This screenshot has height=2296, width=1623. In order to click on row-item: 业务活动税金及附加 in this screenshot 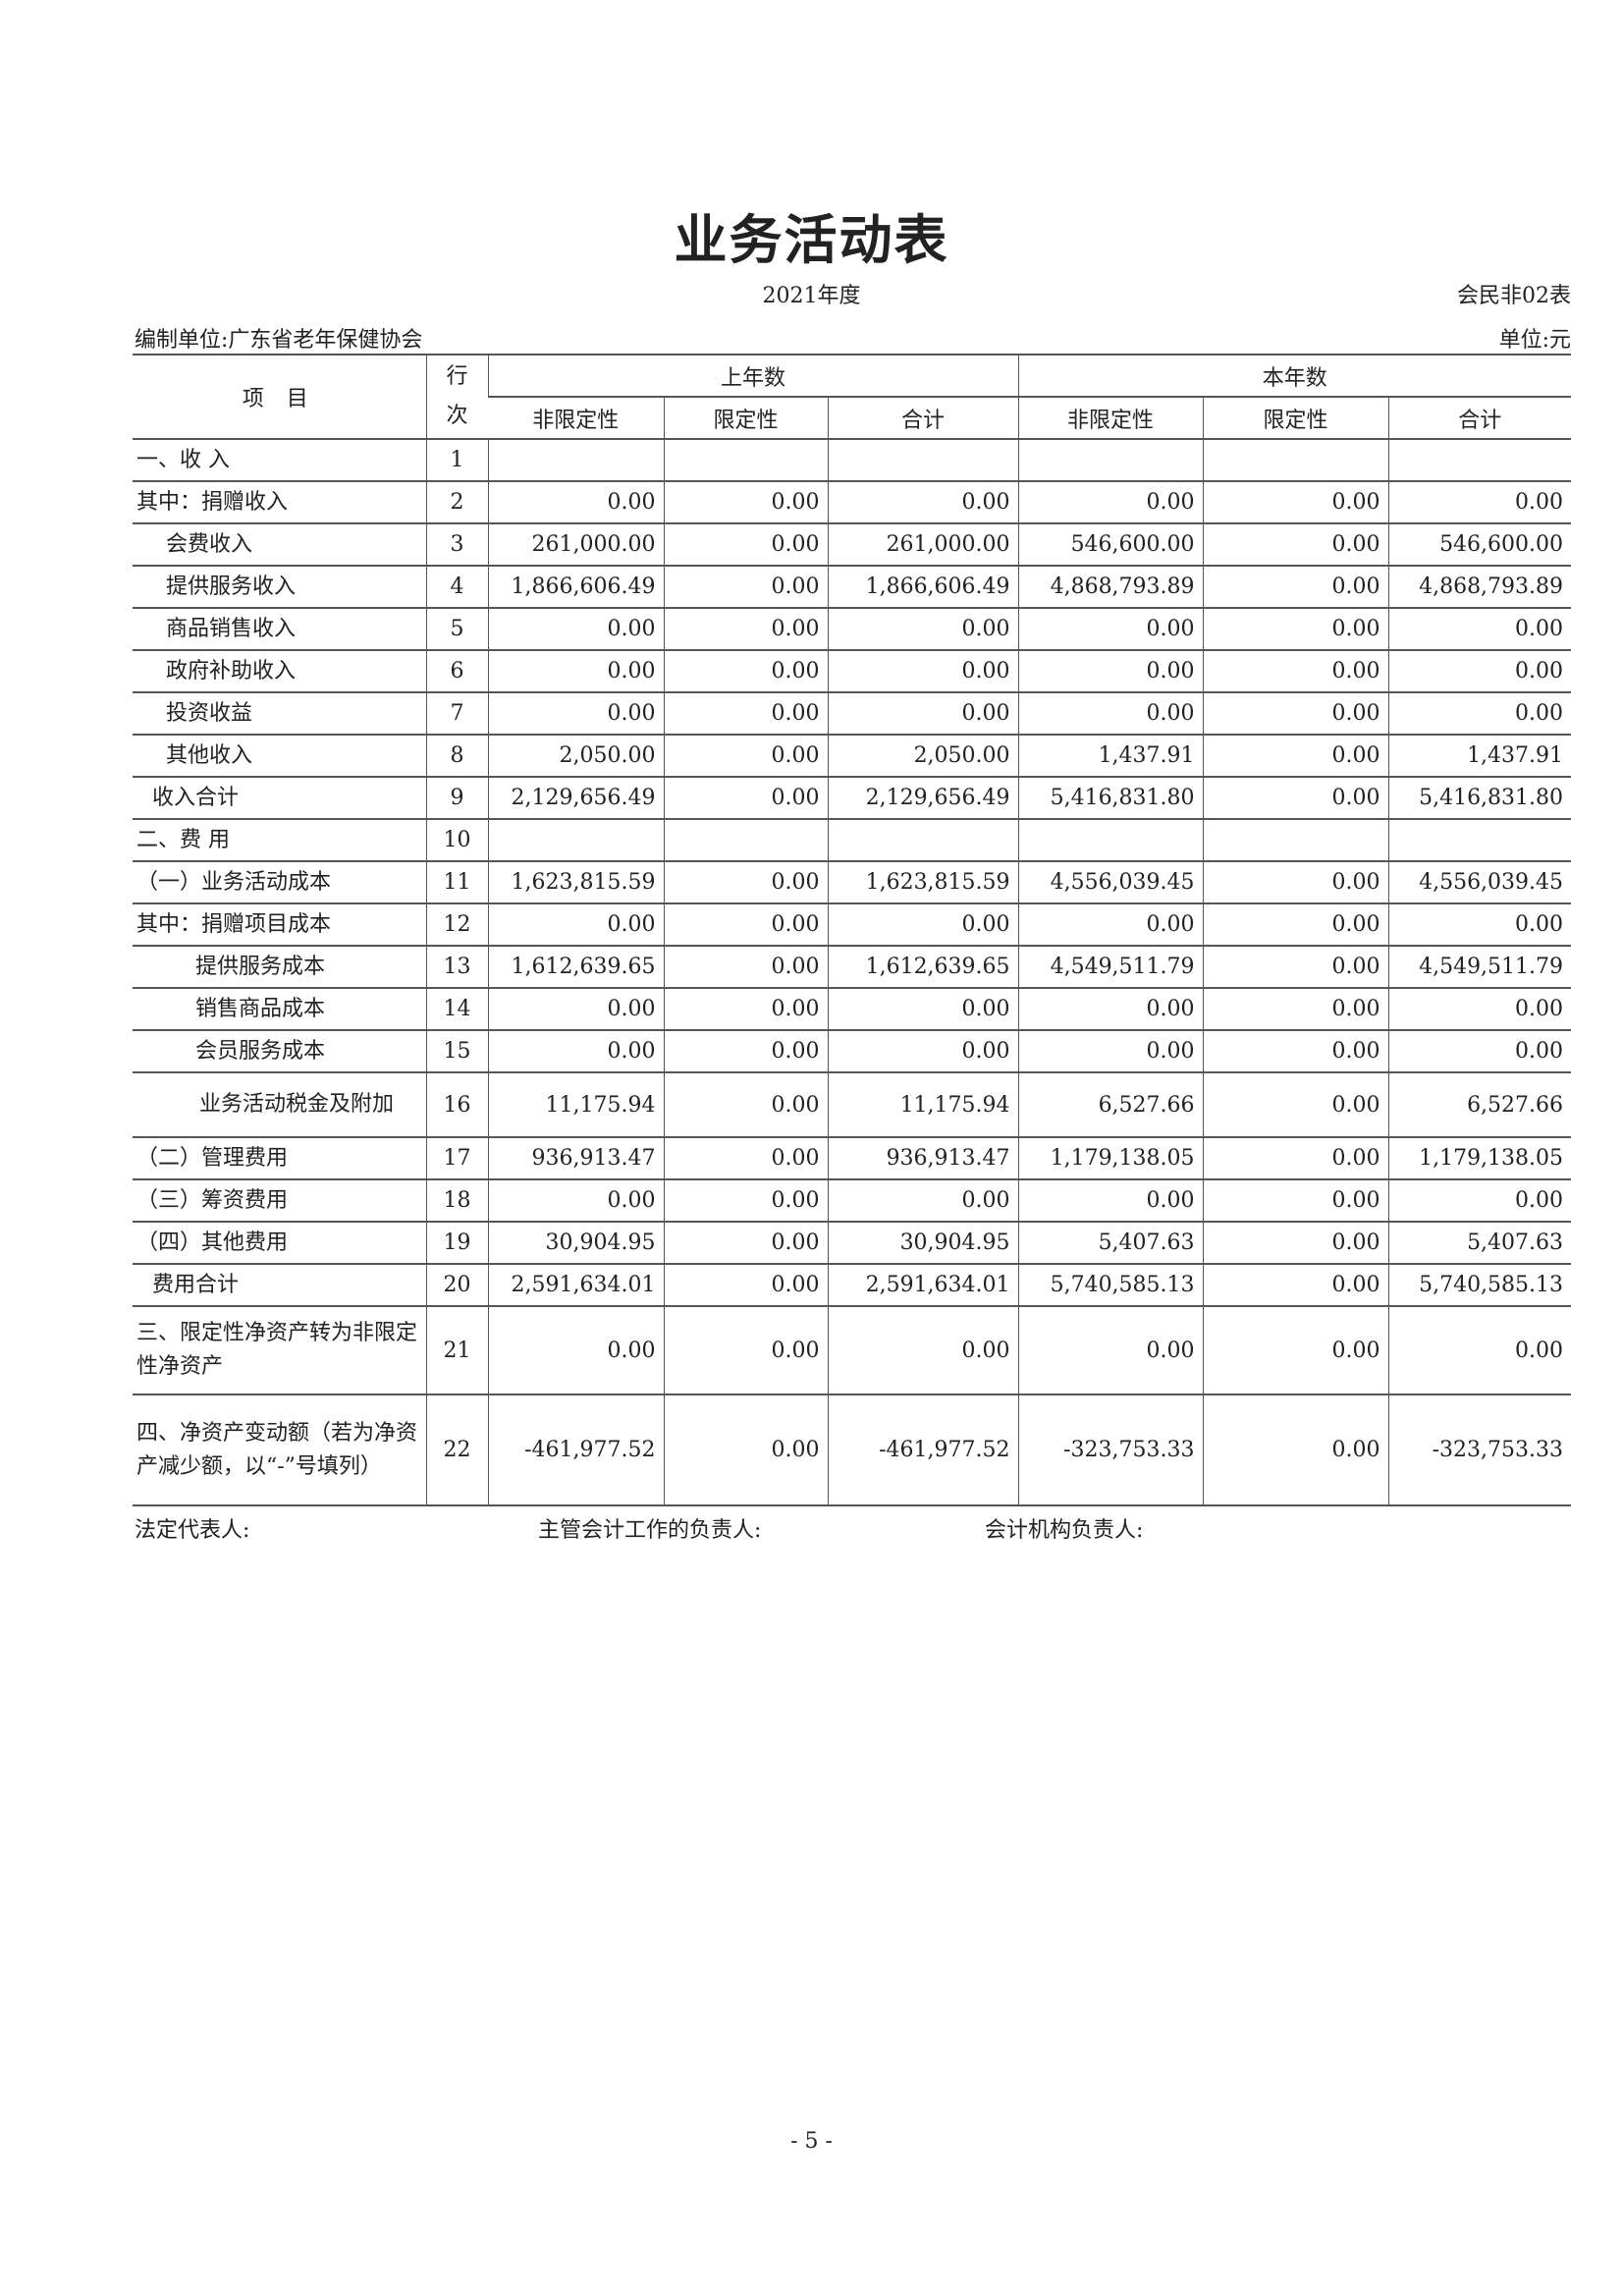, I will do `click(279, 1104)`.